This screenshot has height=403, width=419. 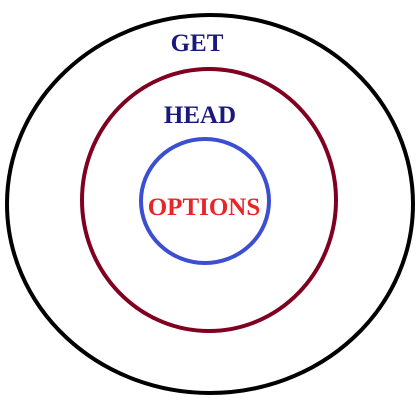 What do you see at coordinates (204, 207) in the screenshot?
I see `label-options: OPTIONS` at bounding box center [204, 207].